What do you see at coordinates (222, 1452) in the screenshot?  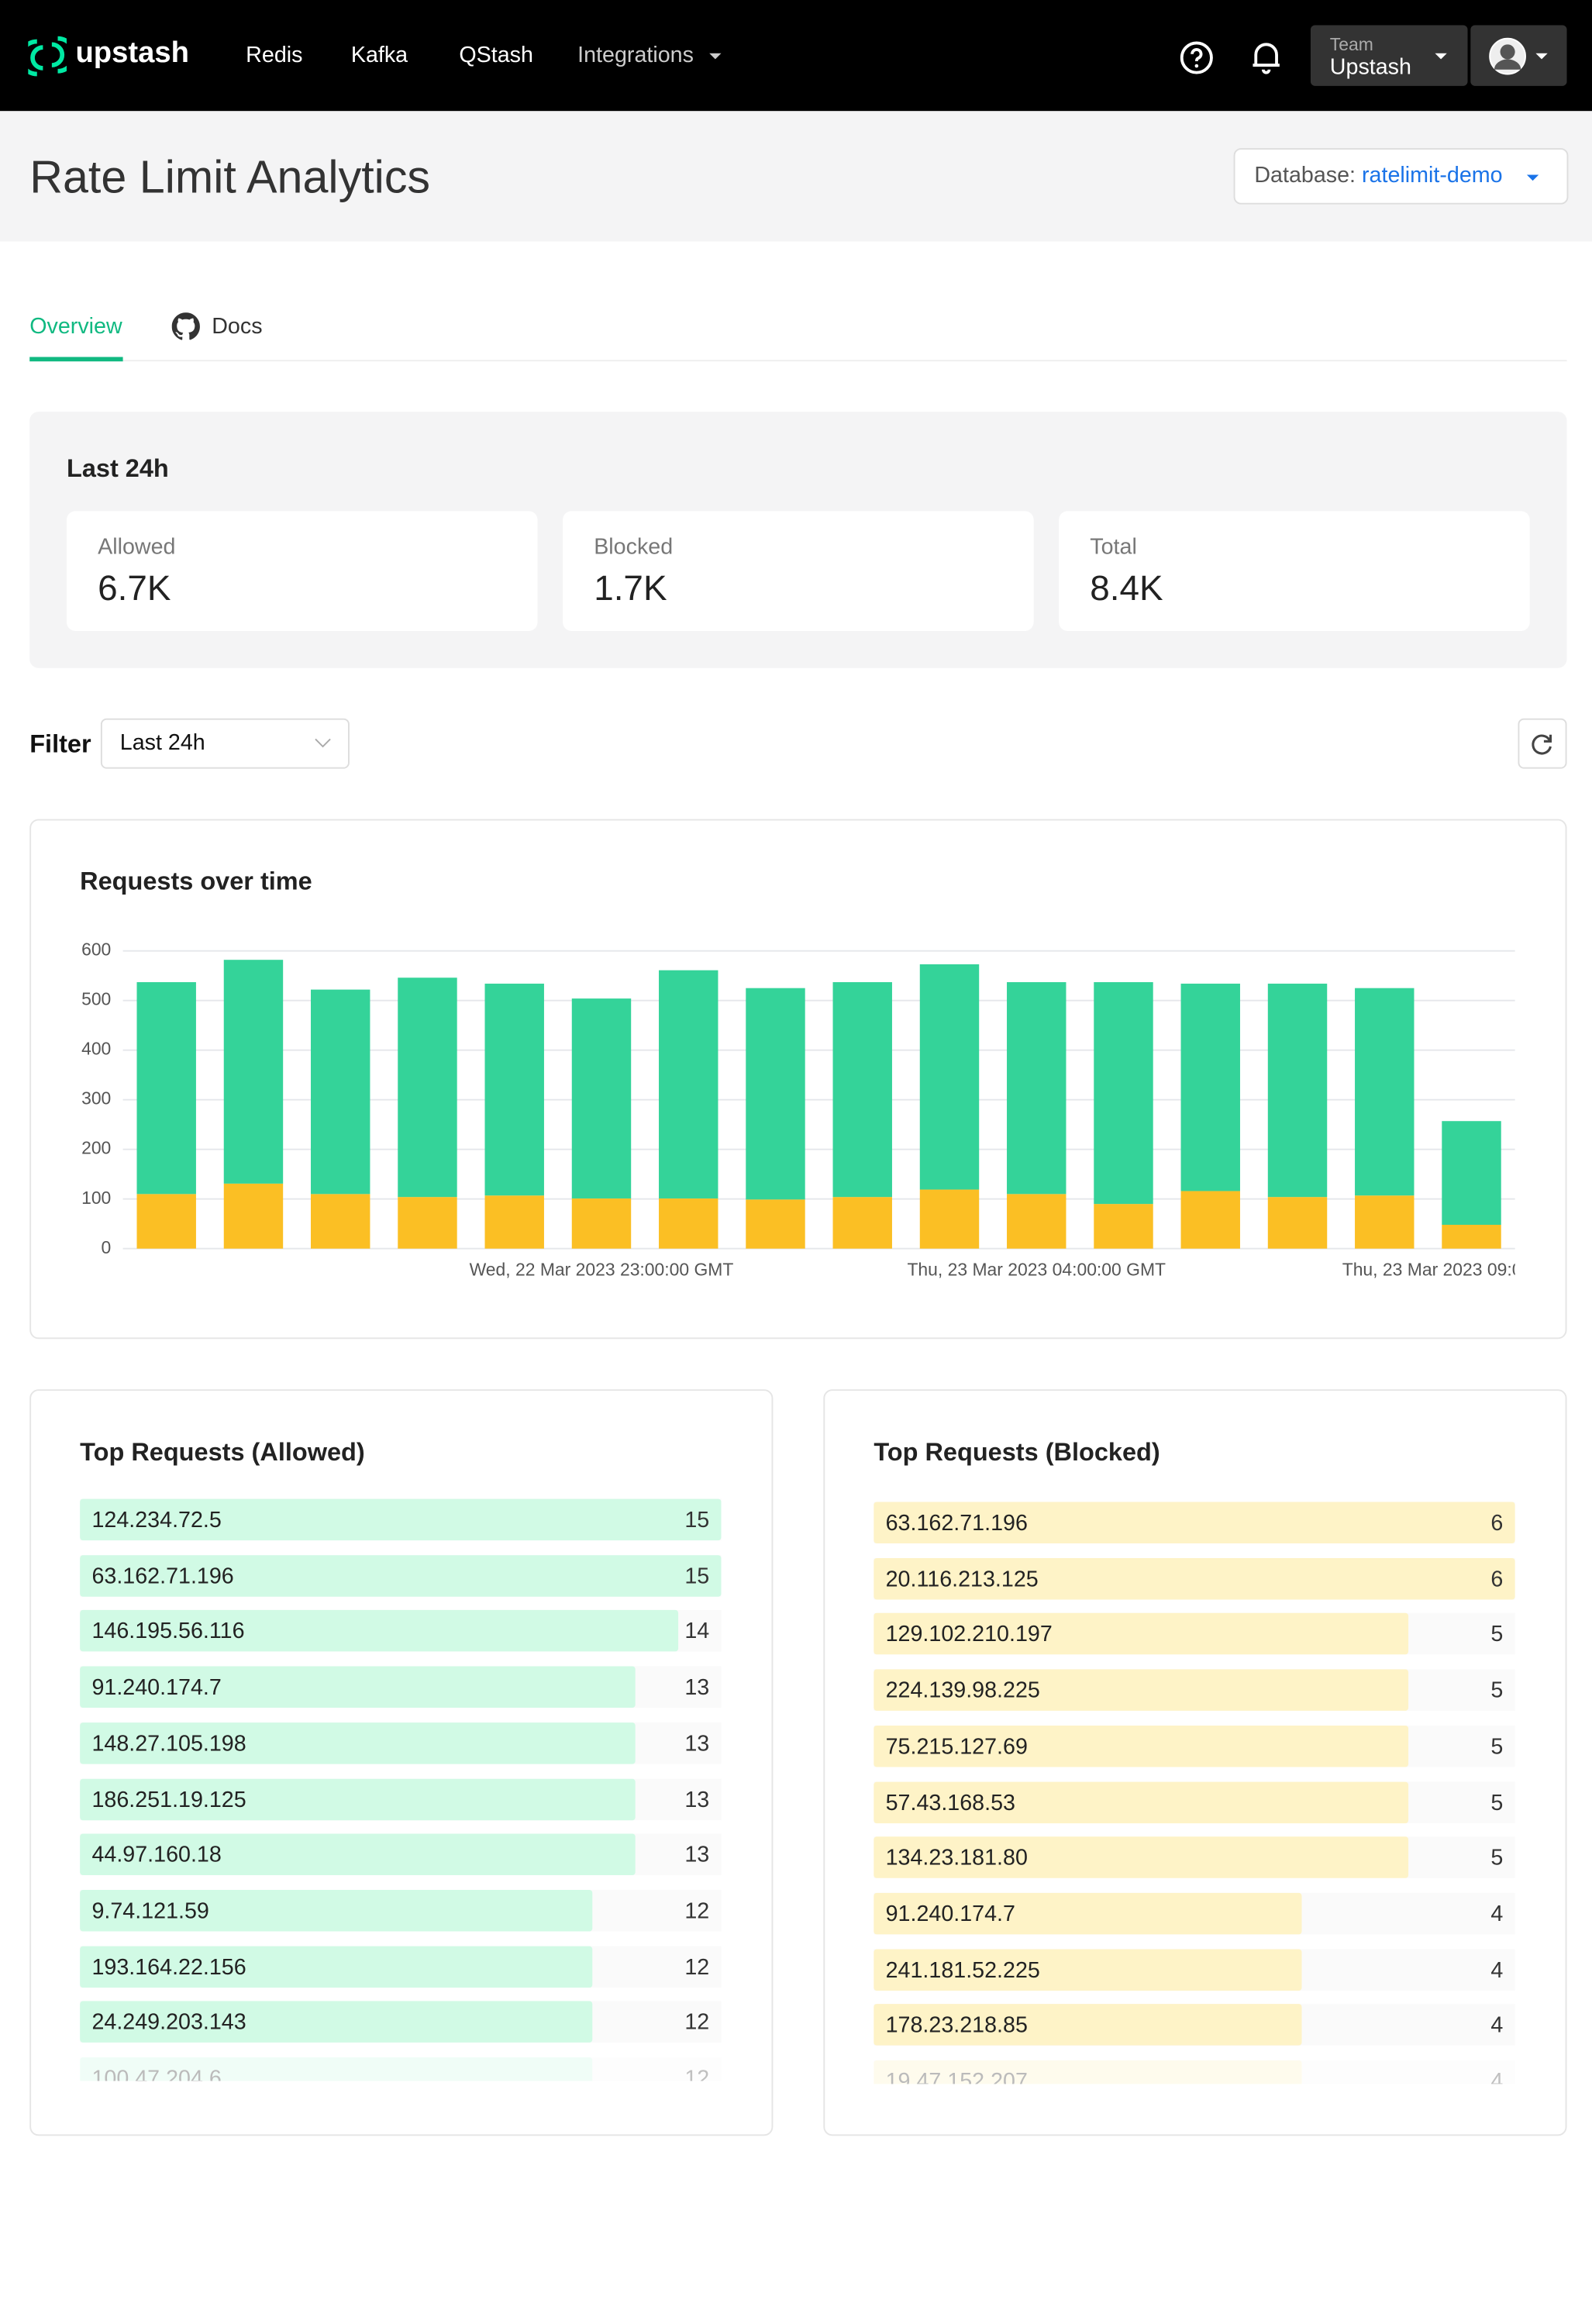 I see `list-title: Top Requests (Allowed)` at bounding box center [222, 1452].